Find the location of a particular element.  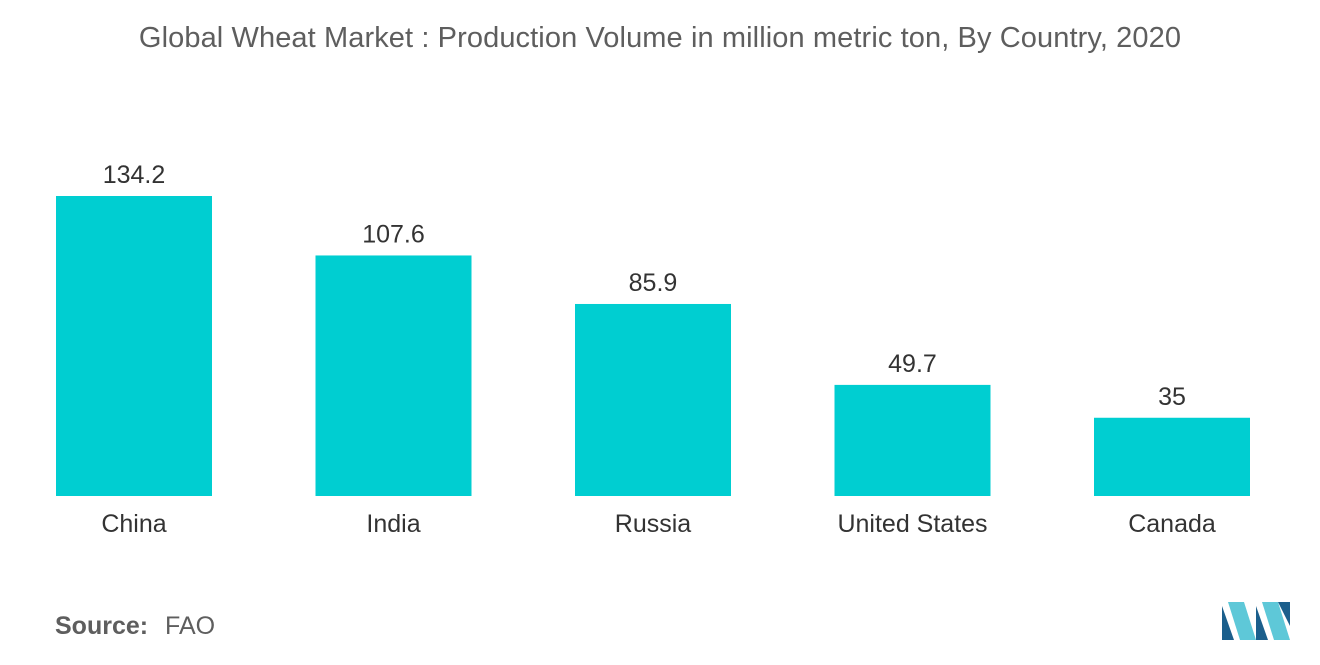

source-note: Source: FAO is located at coordinates (135, 626).